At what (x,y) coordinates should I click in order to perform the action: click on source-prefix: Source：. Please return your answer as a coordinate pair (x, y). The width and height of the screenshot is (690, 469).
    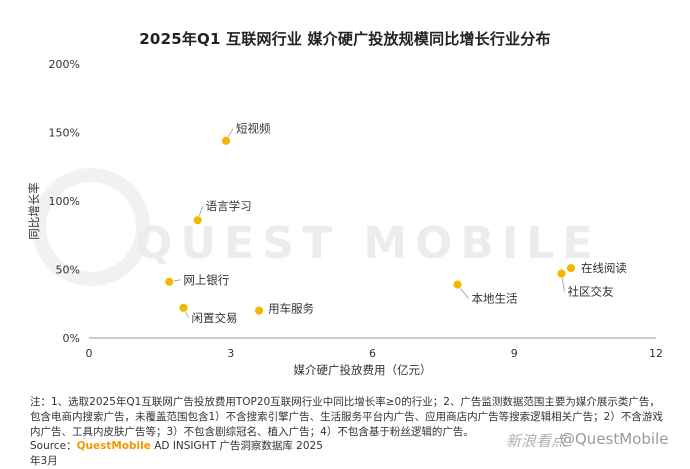
    Looking at the image, I should click on (53, 446).